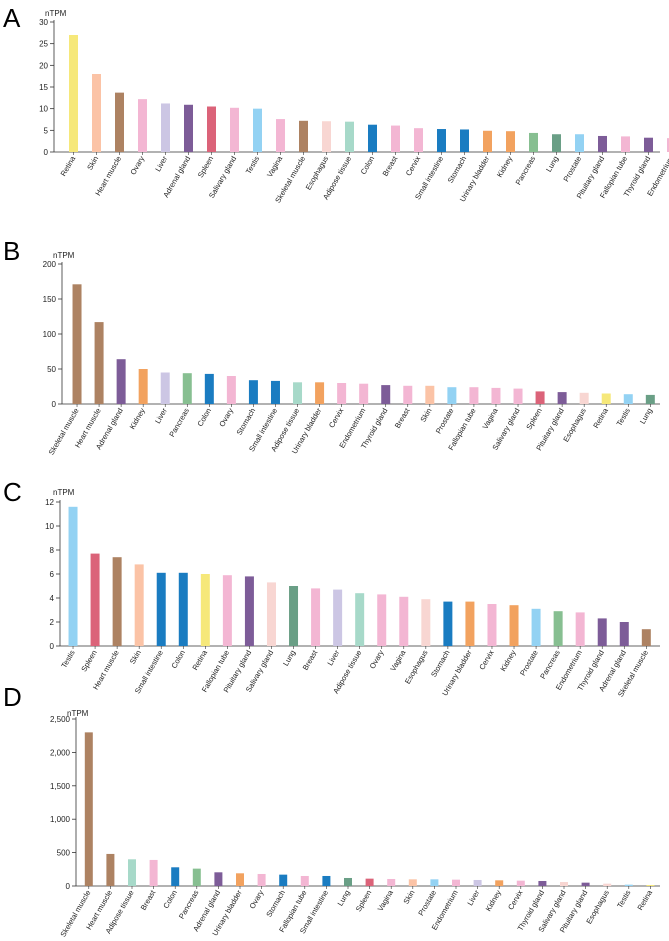 This screenshot has height=941, width=669. Describe the element at coordinates (580, 629) in the screenshot. I see `bar-endometrium` at that location.